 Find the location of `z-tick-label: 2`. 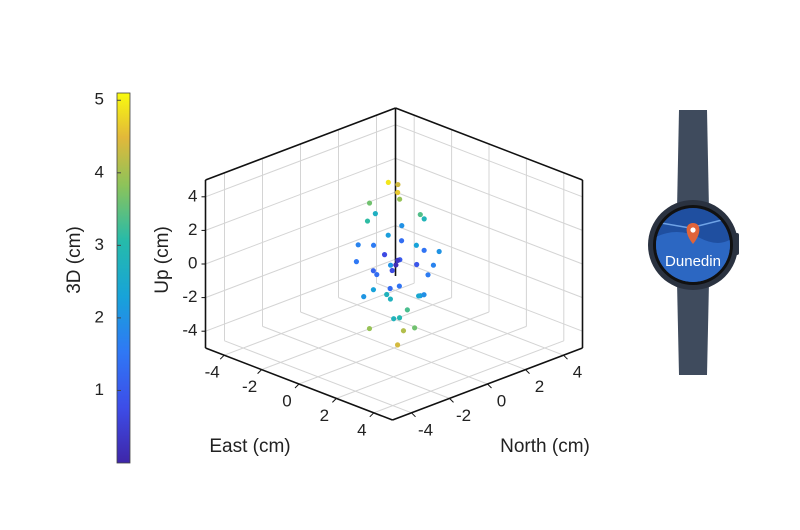

z-tick-label: 2 is located at coordinates (192, 229).